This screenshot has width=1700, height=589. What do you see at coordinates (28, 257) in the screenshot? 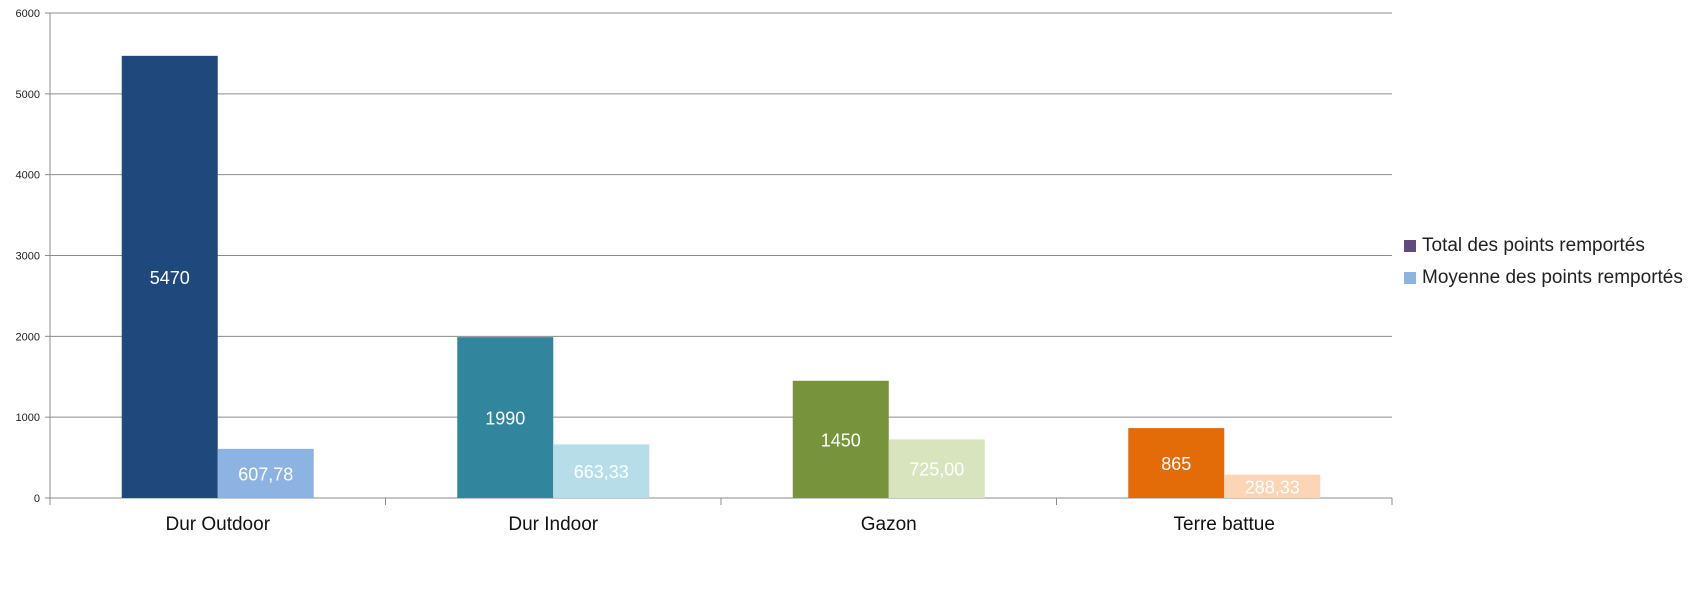
I see `y-tick-label: 3000` at bounding box center [28, 257].